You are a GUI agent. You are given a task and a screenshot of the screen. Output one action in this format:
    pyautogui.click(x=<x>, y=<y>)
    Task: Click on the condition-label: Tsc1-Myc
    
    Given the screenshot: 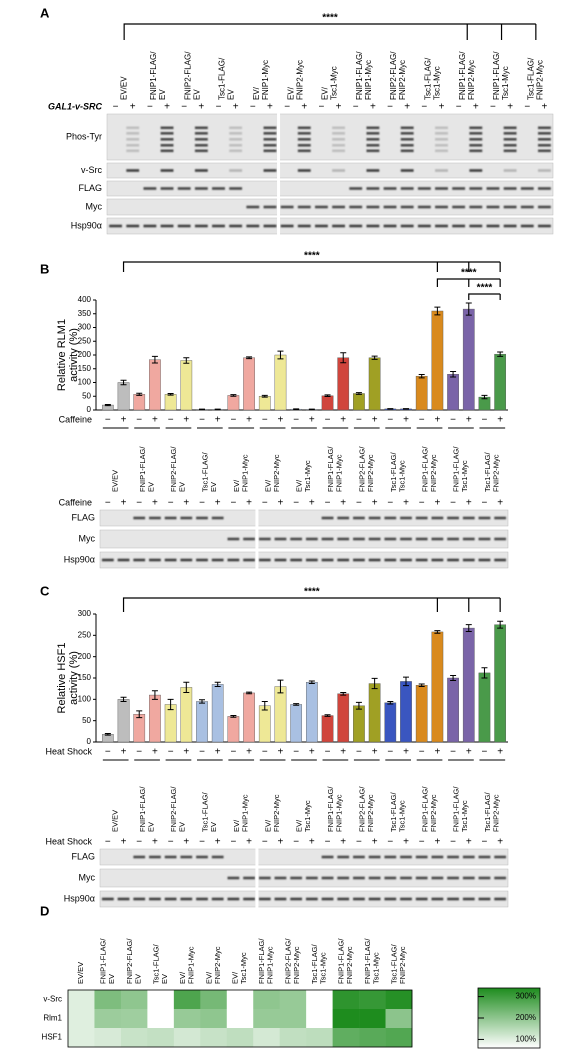 What is the action you would take?
    pyautogui.click(x=323, y=968)
    